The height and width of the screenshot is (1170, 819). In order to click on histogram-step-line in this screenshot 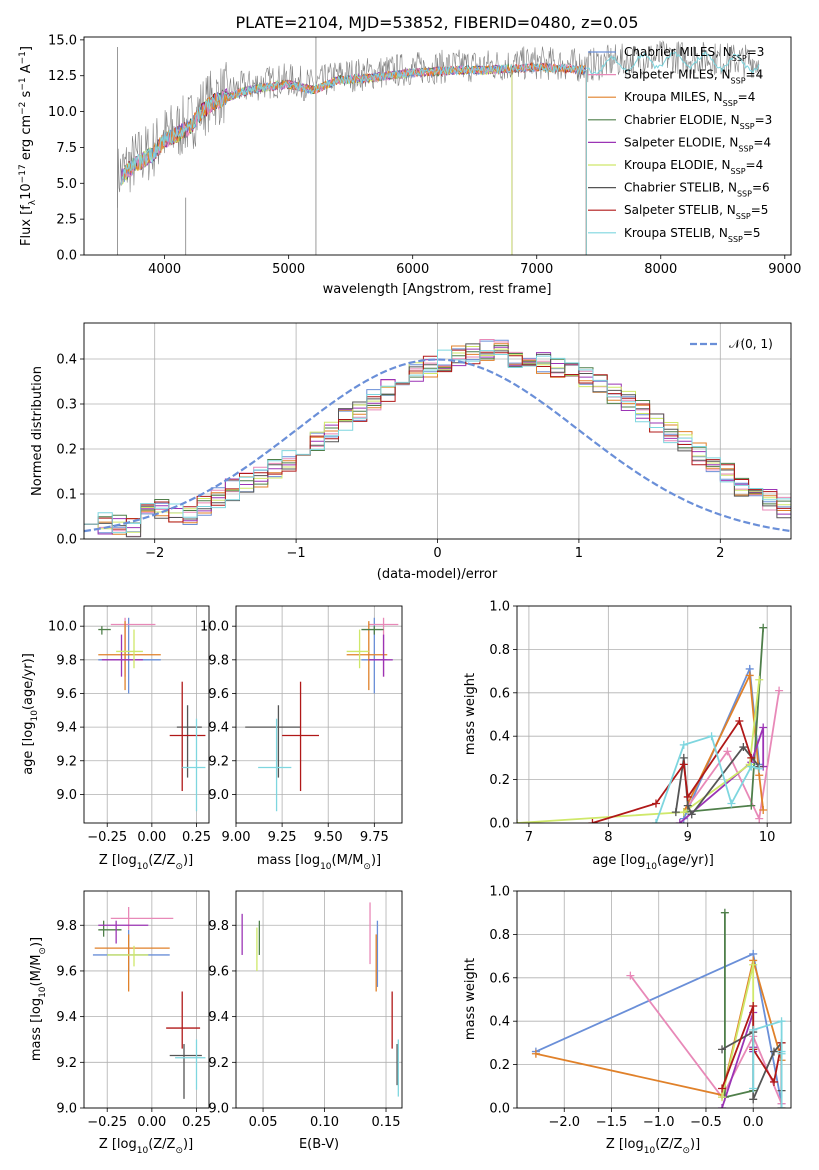, I will do `click(437, 440)`.